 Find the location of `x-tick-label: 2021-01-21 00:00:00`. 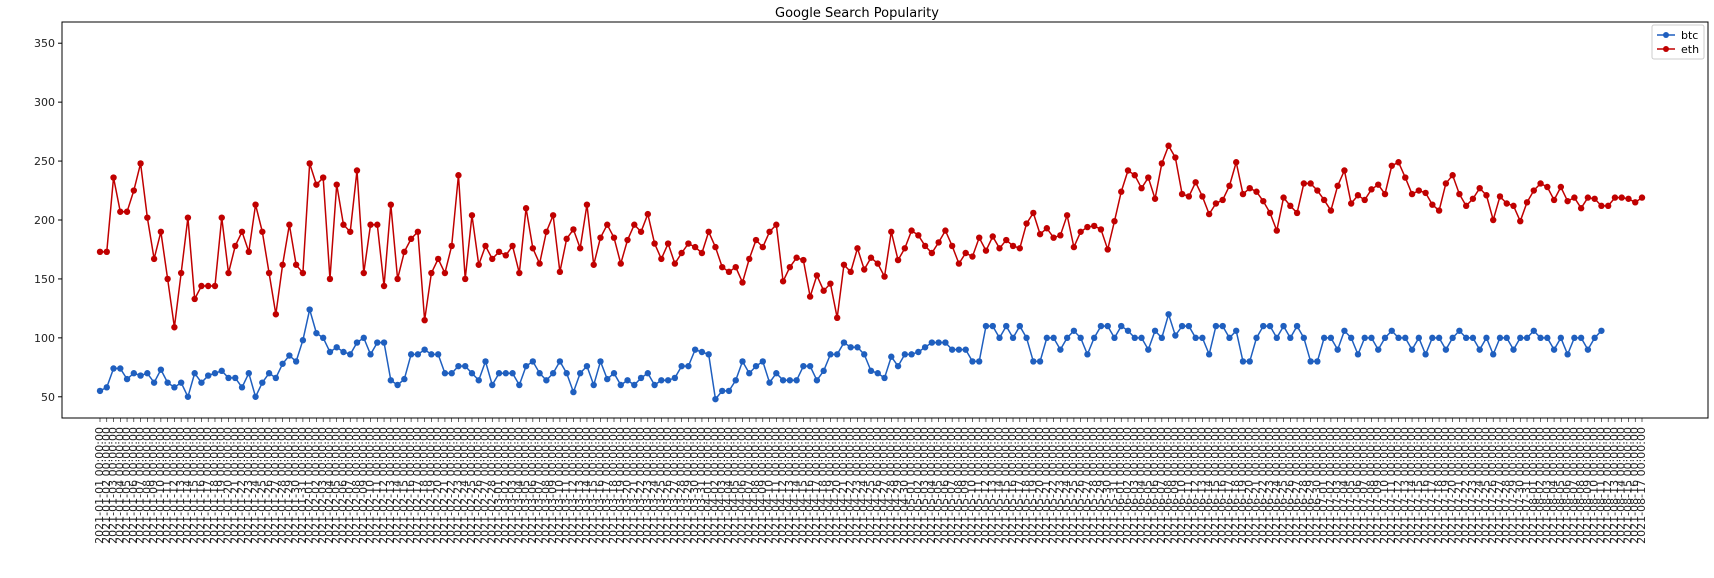

x-tick-label: 2021-01-21 00:00:00 is located at coordinates (234, 485).